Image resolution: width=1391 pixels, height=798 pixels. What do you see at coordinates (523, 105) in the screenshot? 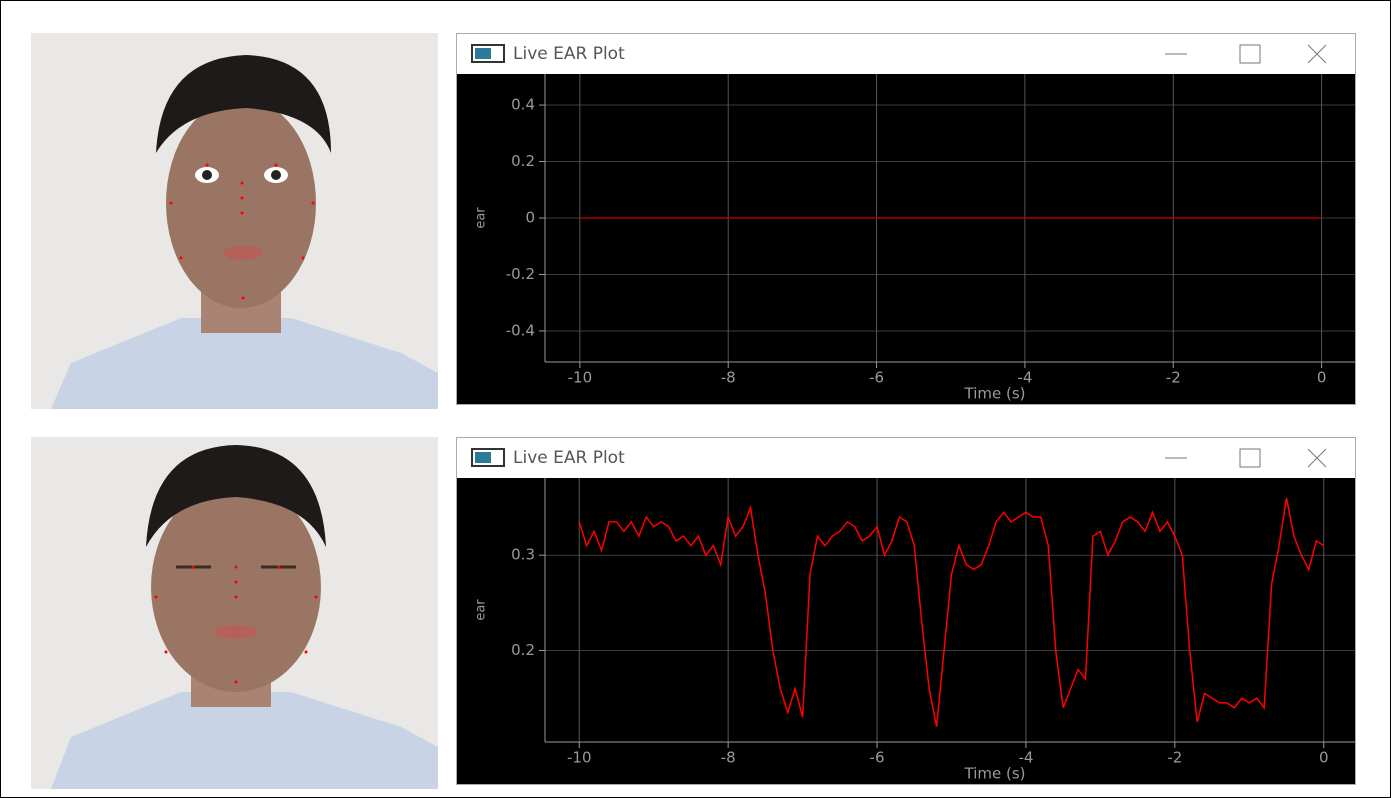
I see `y-tick-label: 0.4` at bounding box center [523, 105].